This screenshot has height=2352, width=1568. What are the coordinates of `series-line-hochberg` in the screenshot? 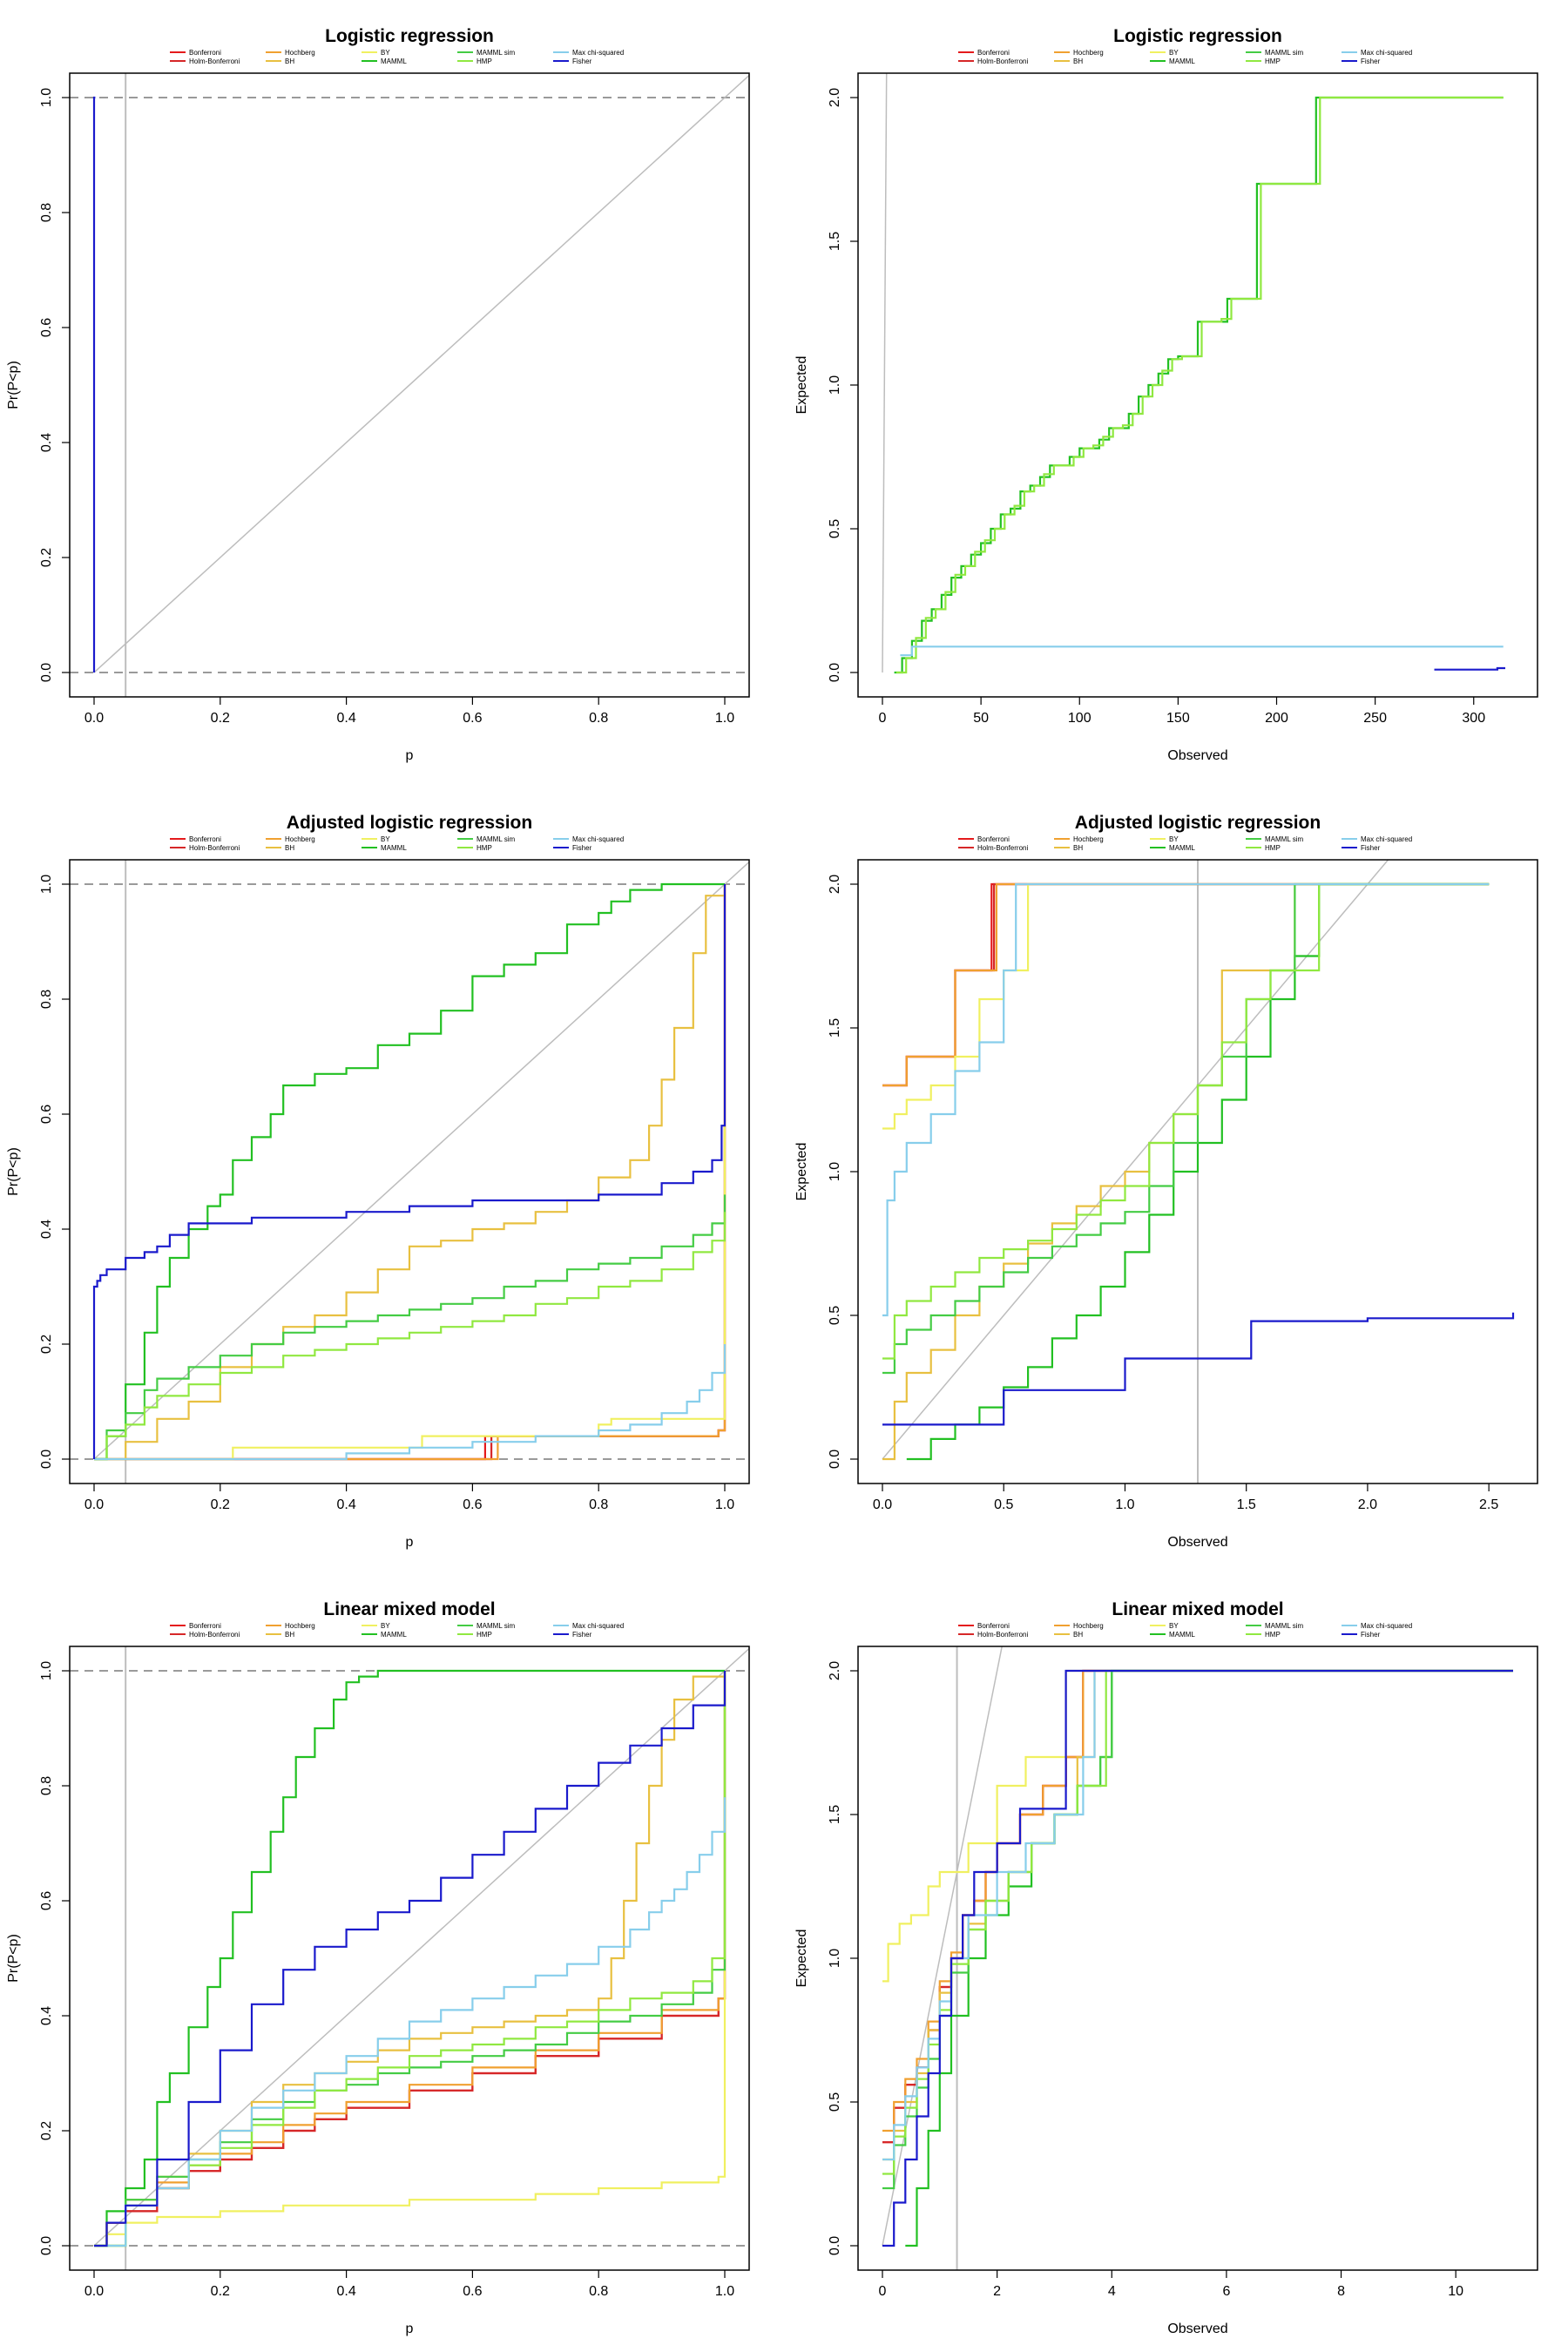 It's located at (410, 1172).